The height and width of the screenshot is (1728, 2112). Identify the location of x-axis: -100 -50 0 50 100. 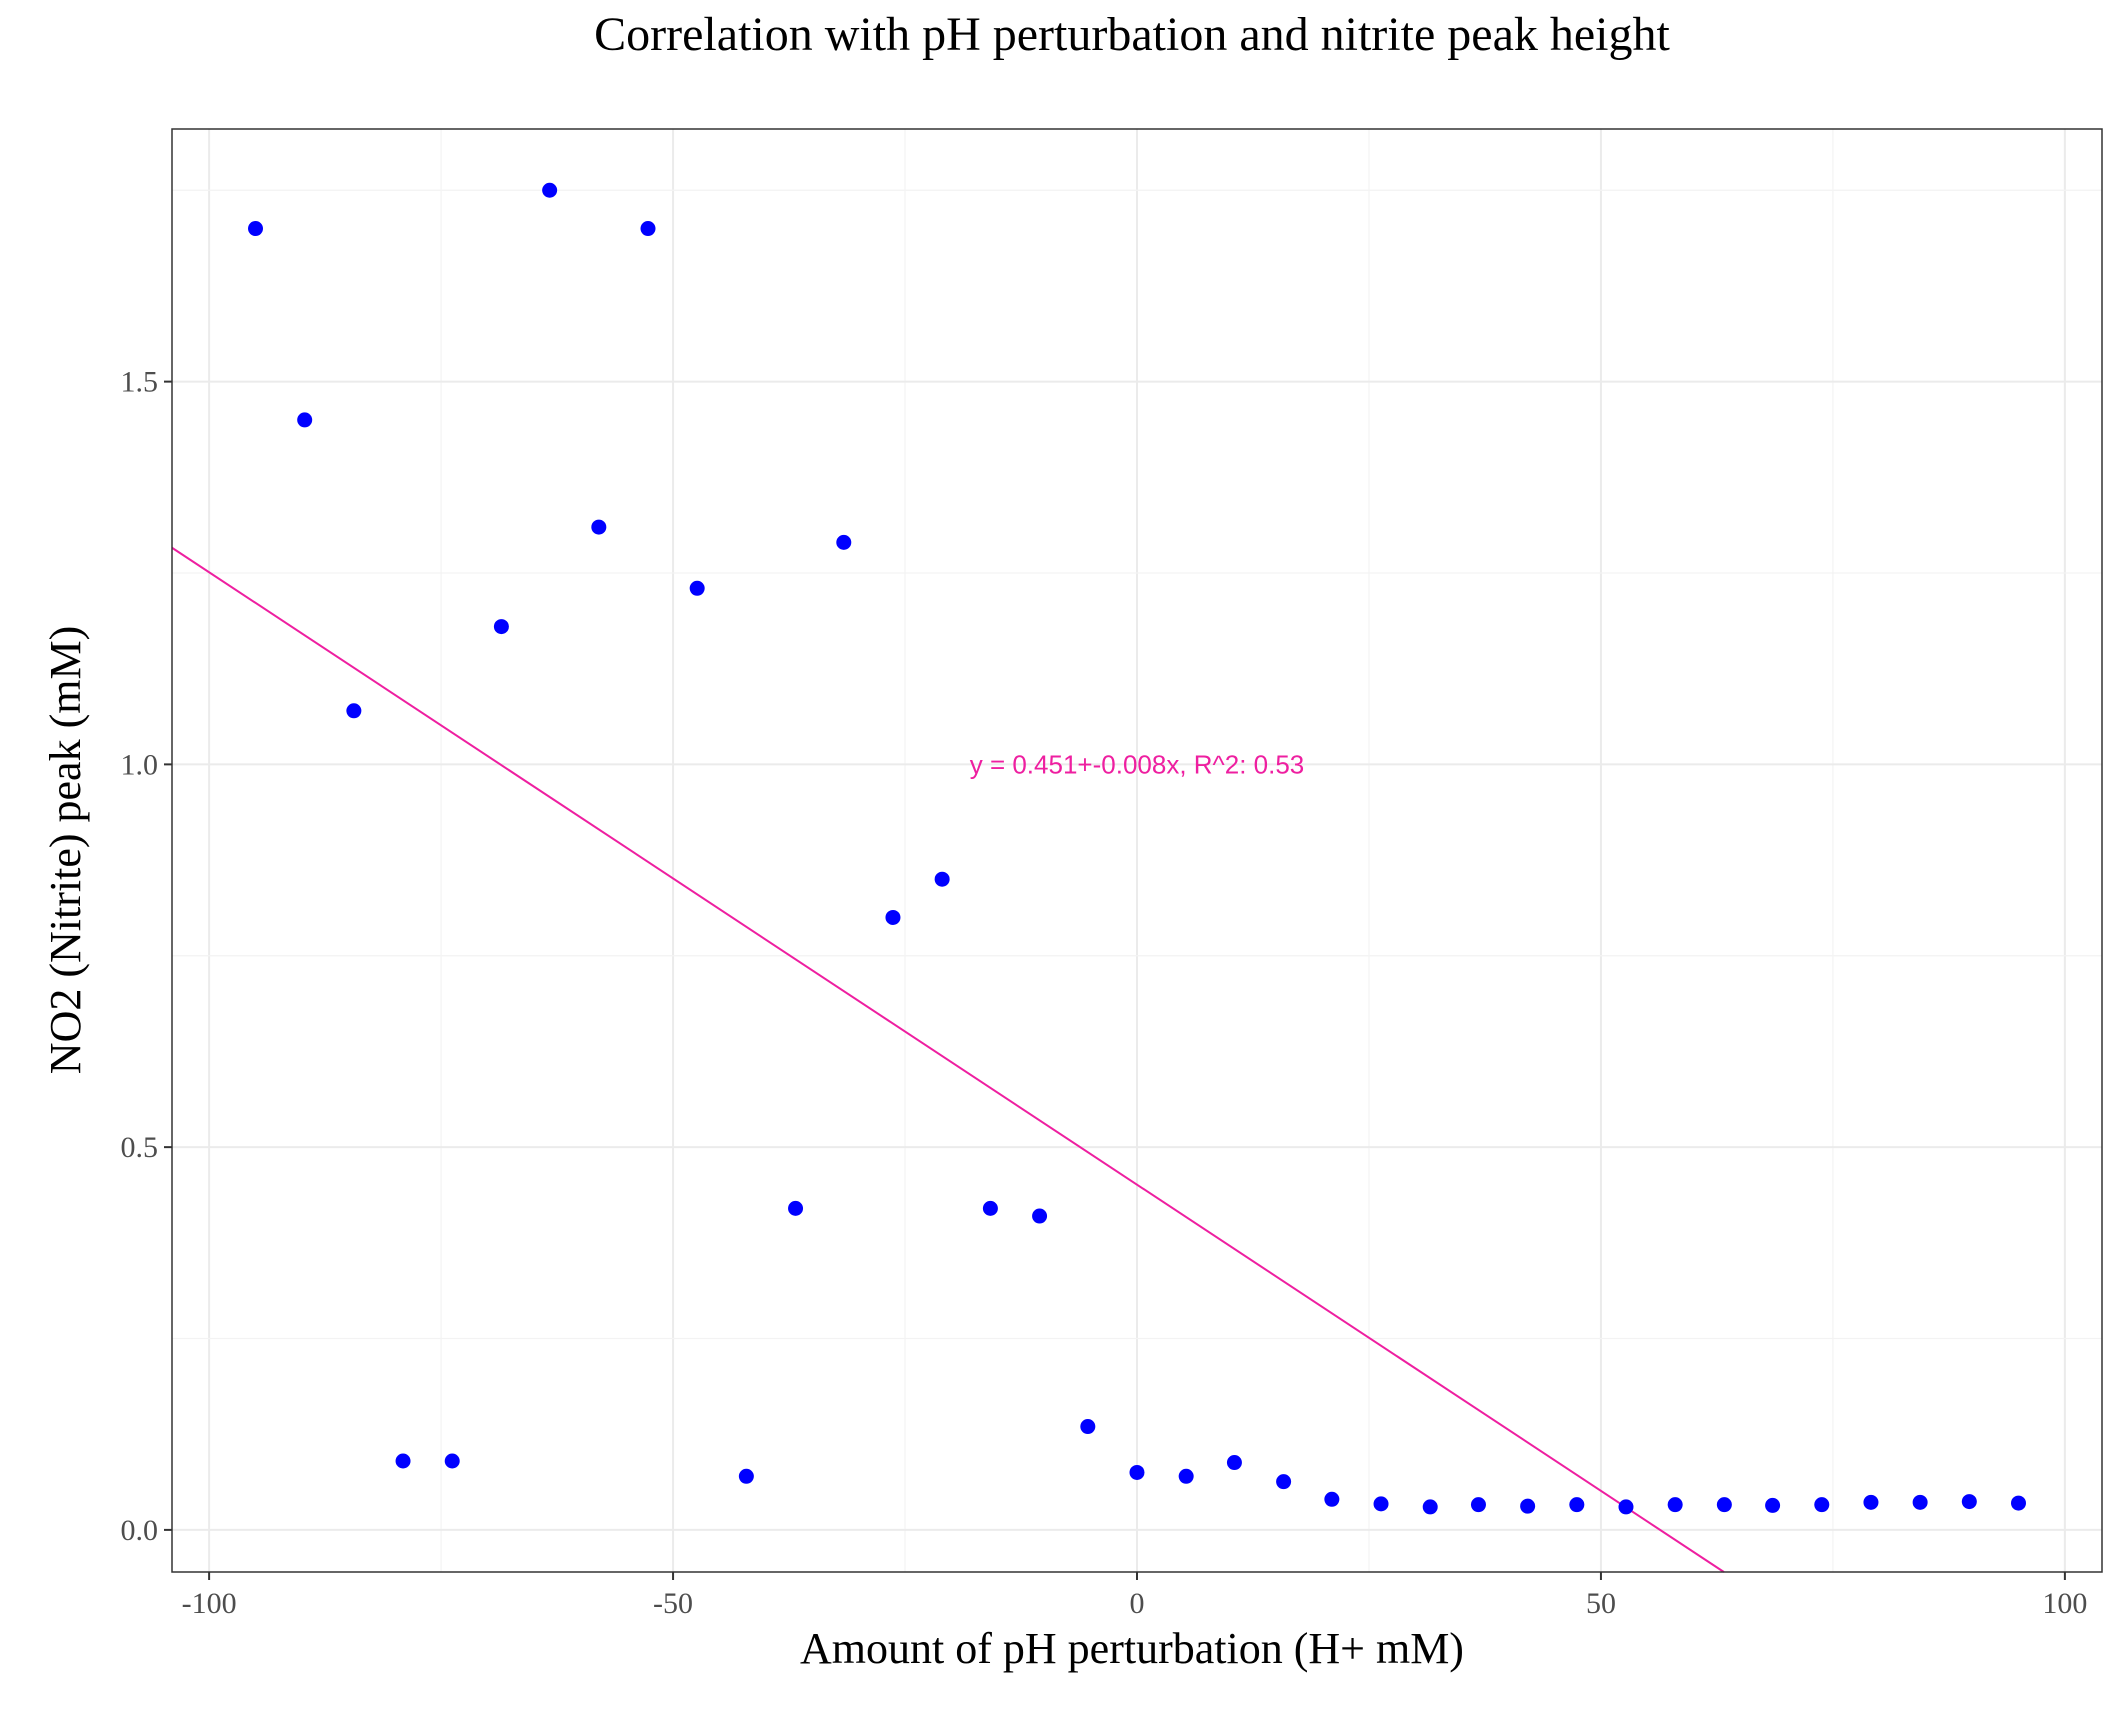
(1134, 1596).